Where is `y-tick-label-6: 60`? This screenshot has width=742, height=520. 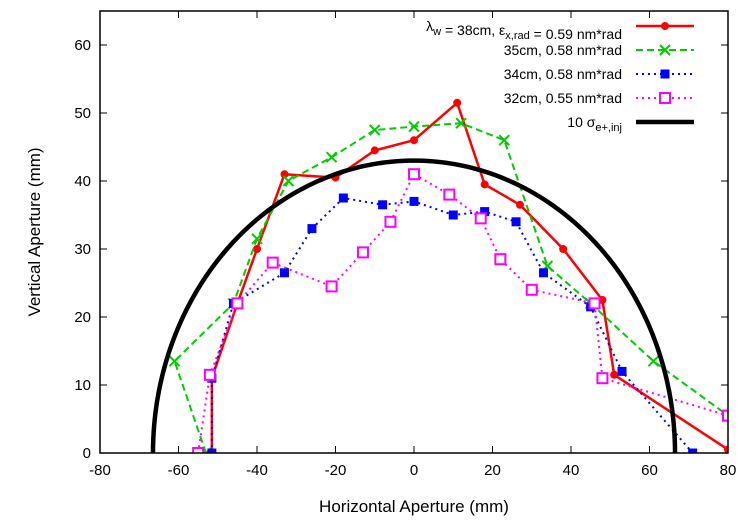 y-tick-label-6: 60 is located at coordinates (82, 45).